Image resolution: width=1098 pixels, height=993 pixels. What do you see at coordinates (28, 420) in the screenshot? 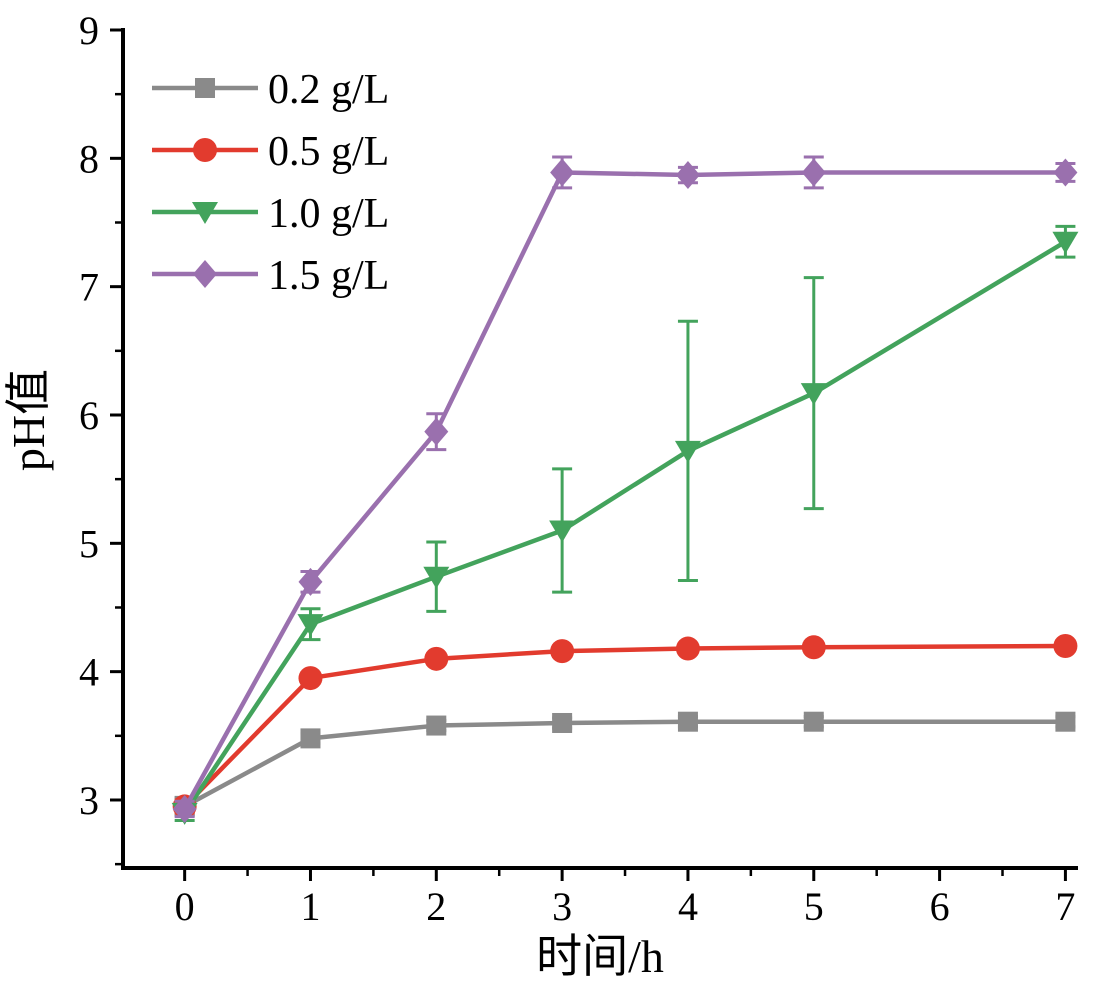
I see `y-axis-title: pH值` at bounding box center [28, 420].